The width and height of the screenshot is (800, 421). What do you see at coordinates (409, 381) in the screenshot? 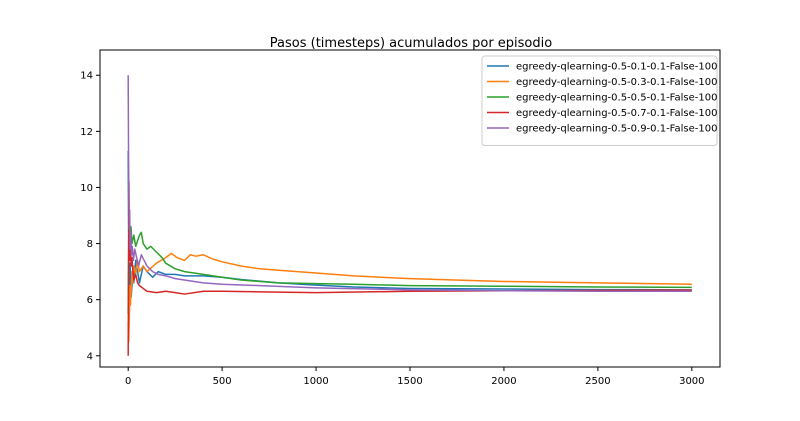
I see `x-tick-label: 1500` at bounding box center [409, 381].